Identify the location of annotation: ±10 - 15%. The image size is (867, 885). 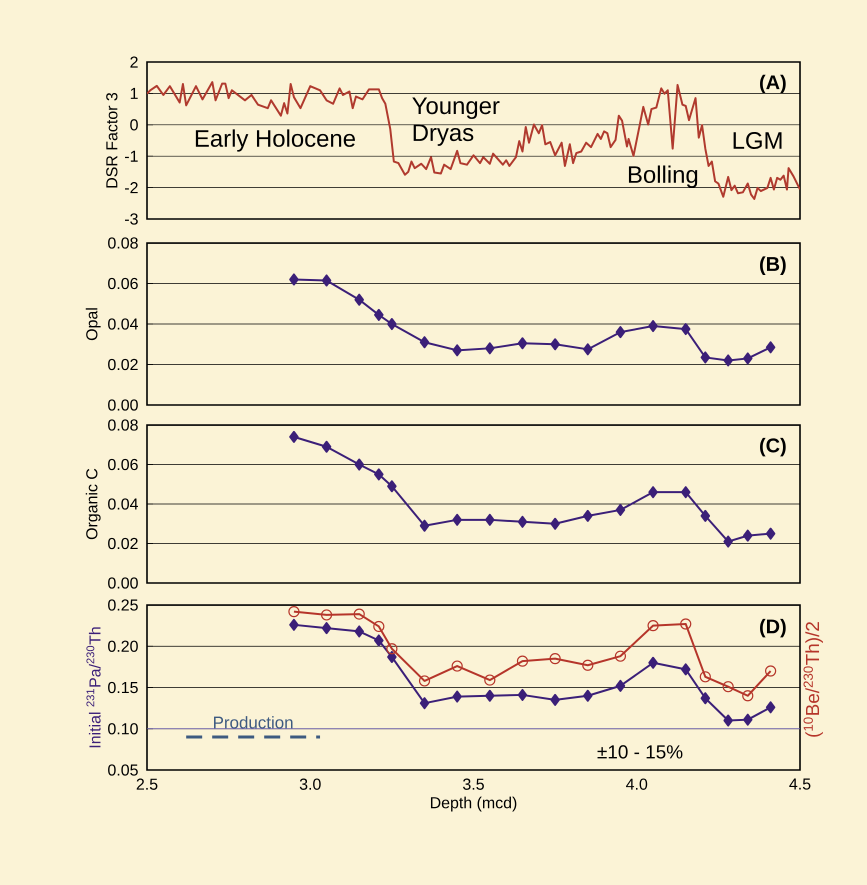
(640, 752).